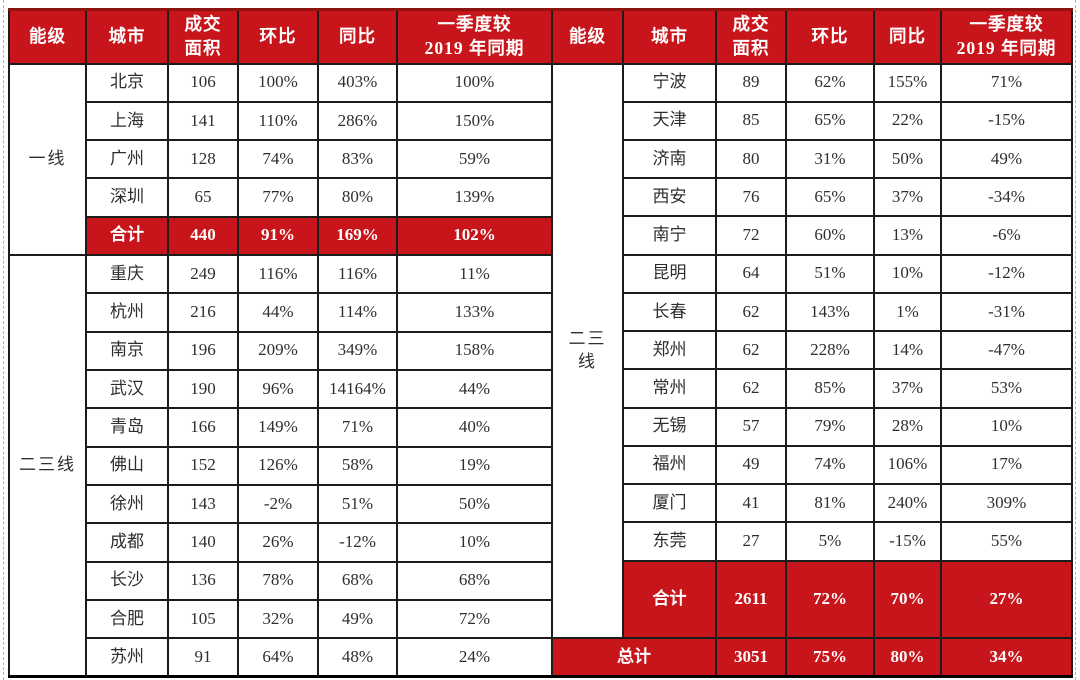 The image size is (1080, 680). I want to click on value-cell: 50%, so click(474, 504).